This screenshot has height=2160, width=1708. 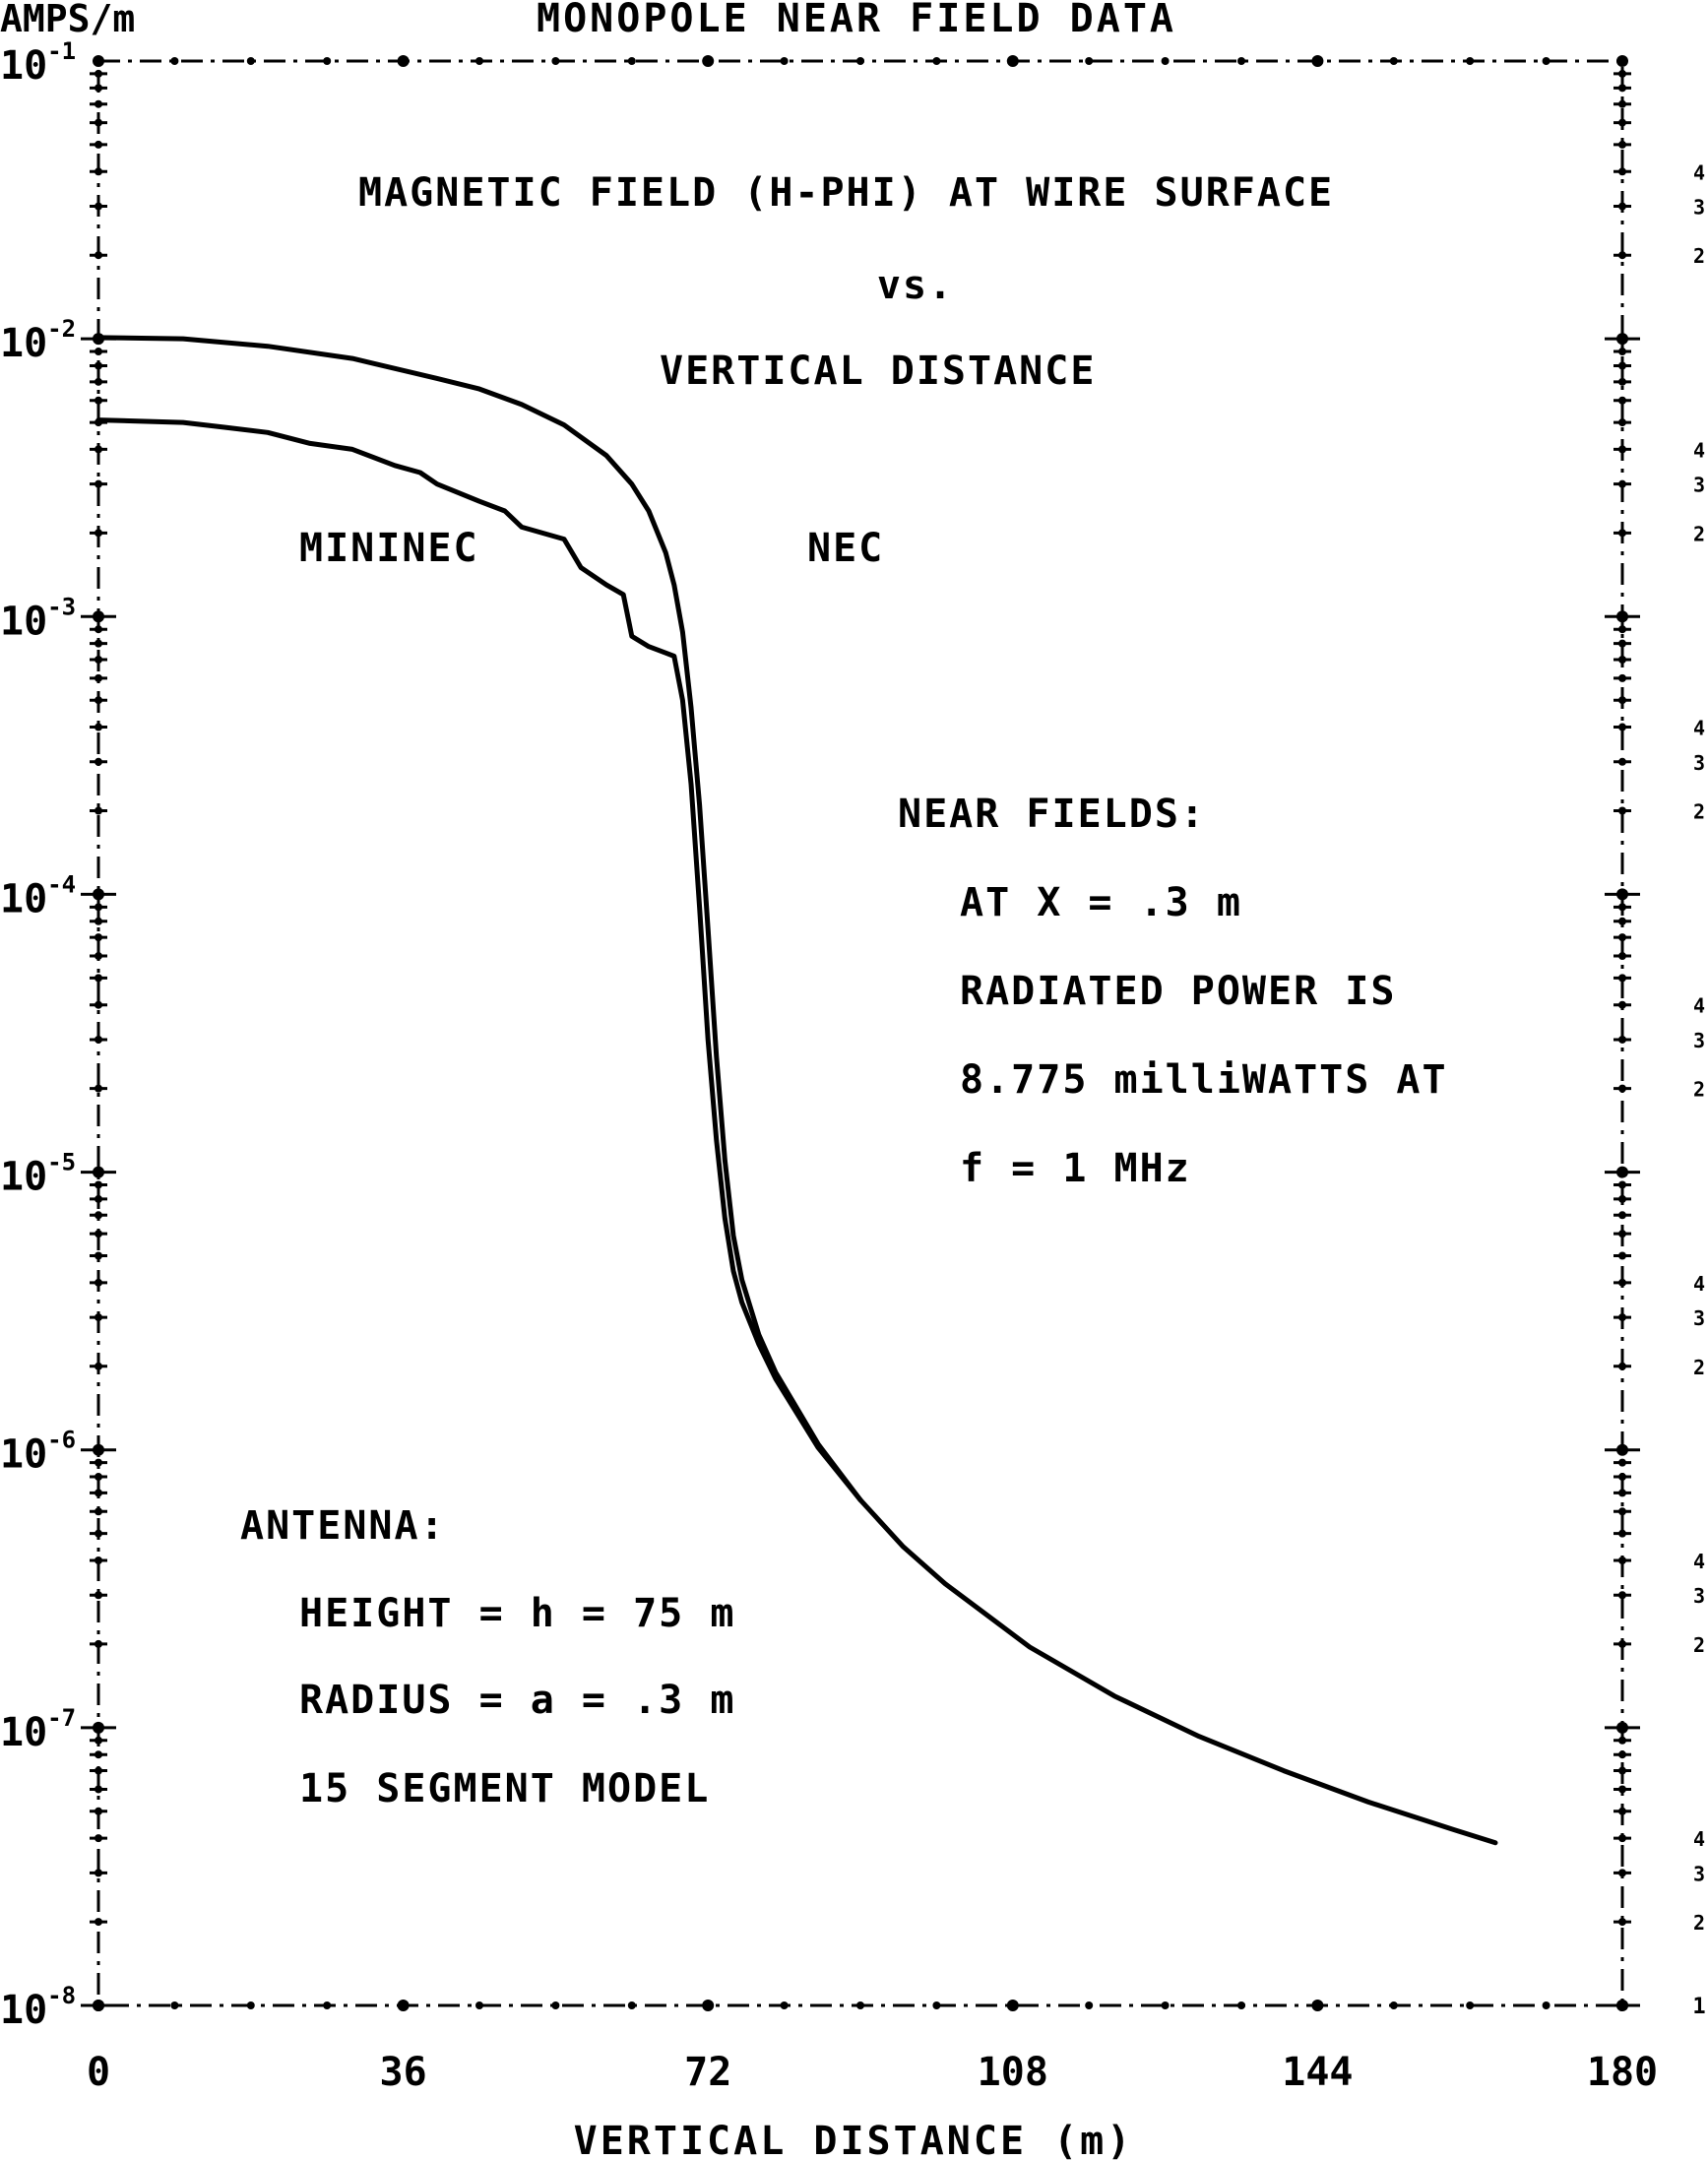 I want to click on y-tick-label: 10⁻⁵, so click(x=38, y=1175).